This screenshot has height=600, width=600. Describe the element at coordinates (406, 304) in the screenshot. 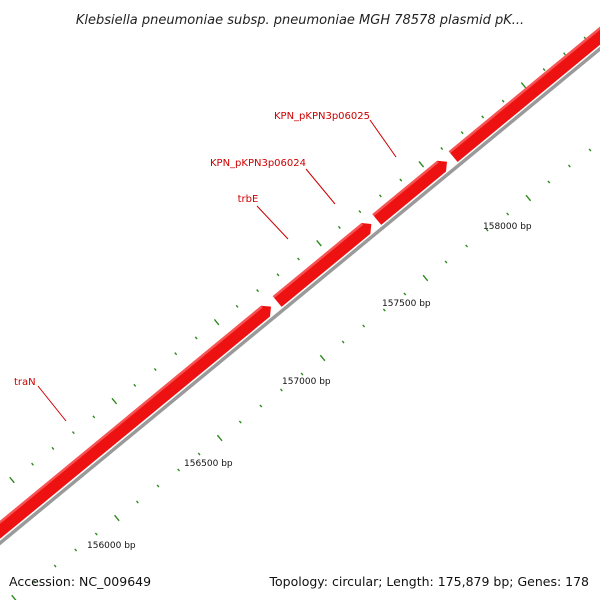

I see `scale-label-157500: 157500 bp` at that location.